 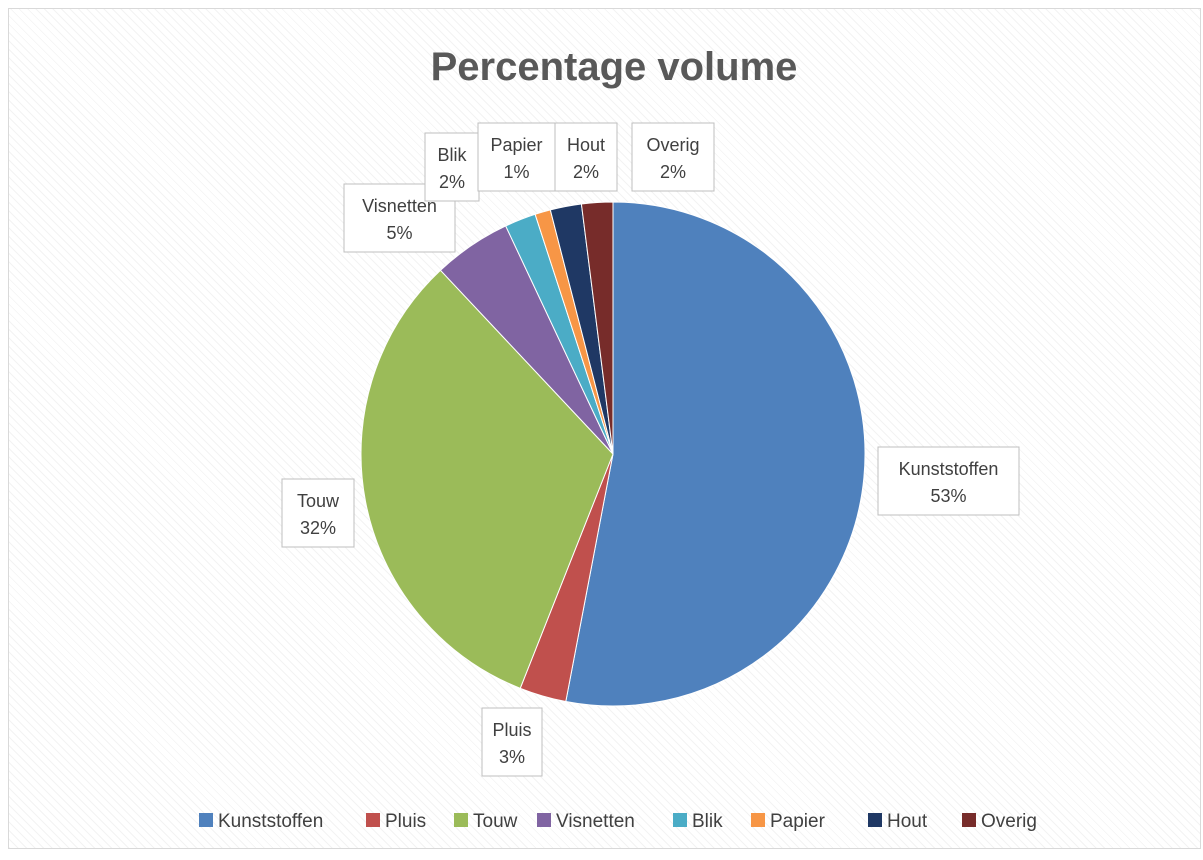 I want to click on data-label-papier: Papier 1%, so click(x=516, y=157).